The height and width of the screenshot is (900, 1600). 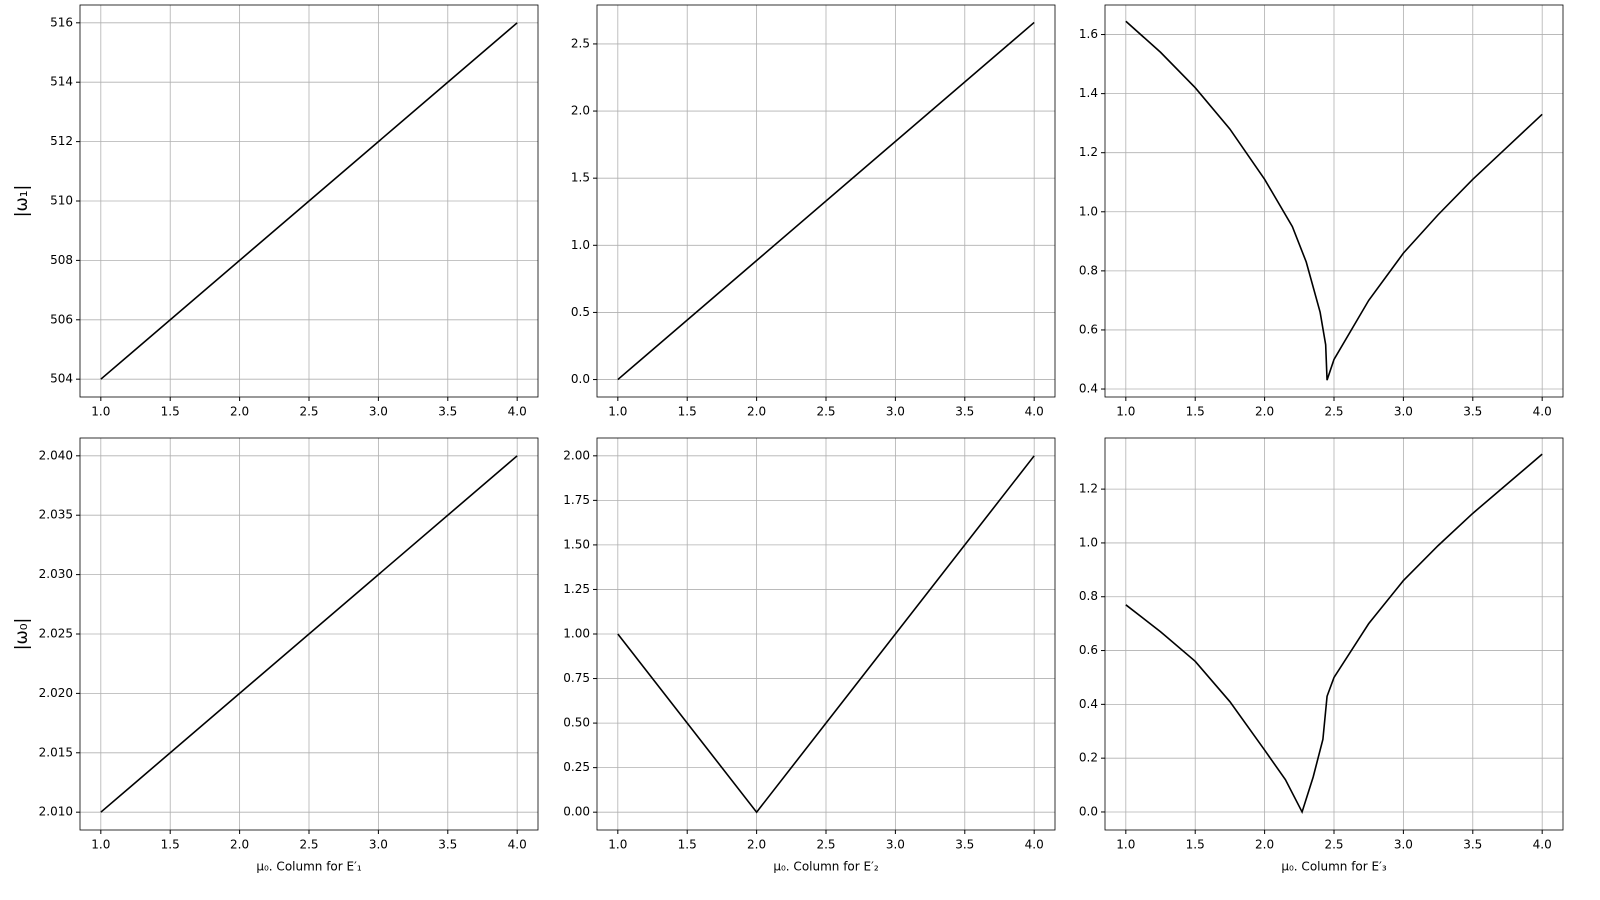 What do you see at coordinates (61, 201) in the screenshot?
I see `y-tick-label: 510` at bounding box center [61, 201].